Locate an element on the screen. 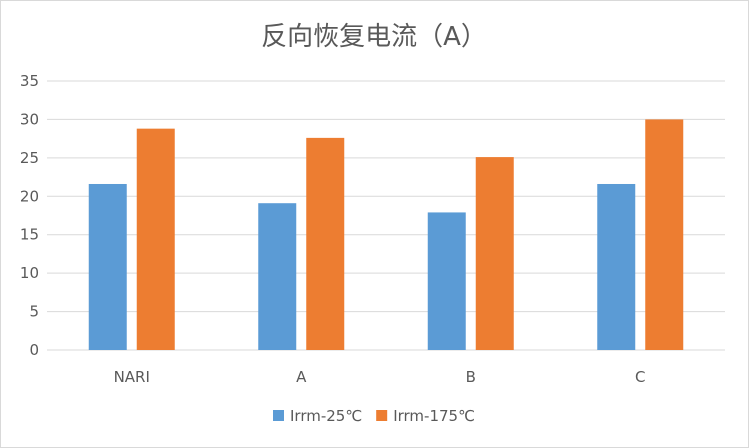 The width and height of the screenshot is (749, 448). y-tick-label: 35 is located at coordinates (29, 81).